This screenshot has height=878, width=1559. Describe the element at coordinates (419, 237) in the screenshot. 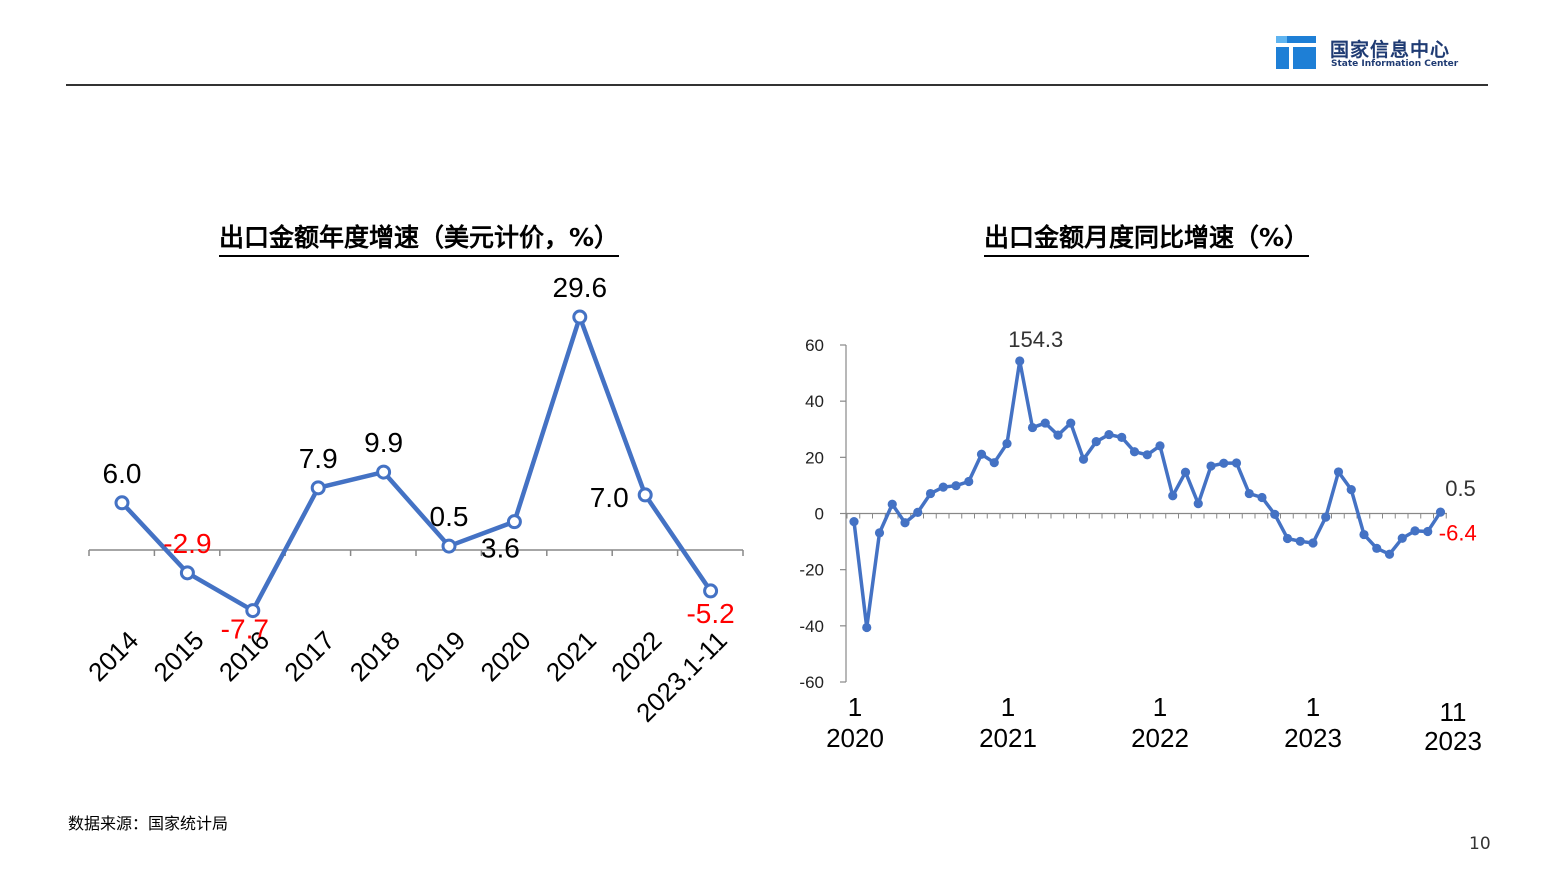

I see `annual-chart-title: 出口金额年度增速（美元计价，%）` at that location.